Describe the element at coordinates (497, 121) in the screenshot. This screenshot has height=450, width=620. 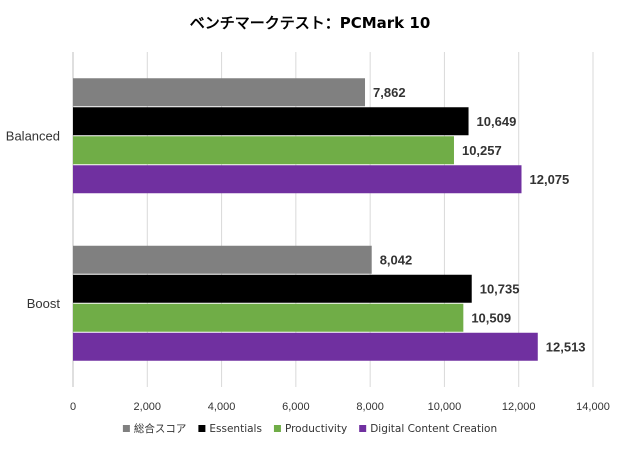
I see `data-label: 10,649` at that location.